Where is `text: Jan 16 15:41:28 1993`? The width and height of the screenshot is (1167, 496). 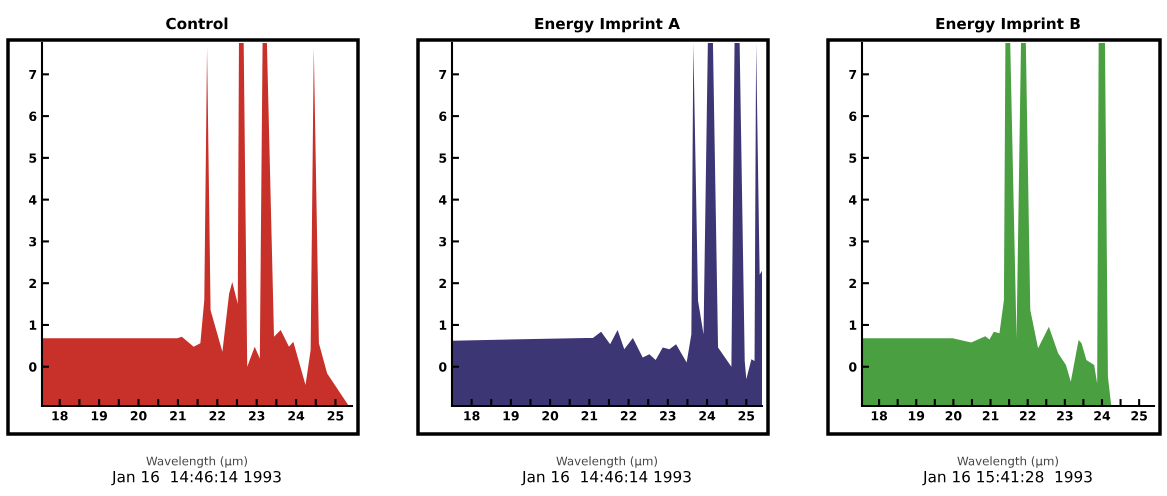 text: Jan 16 15:41:28 1993 is located at coordinates (1007, 478).